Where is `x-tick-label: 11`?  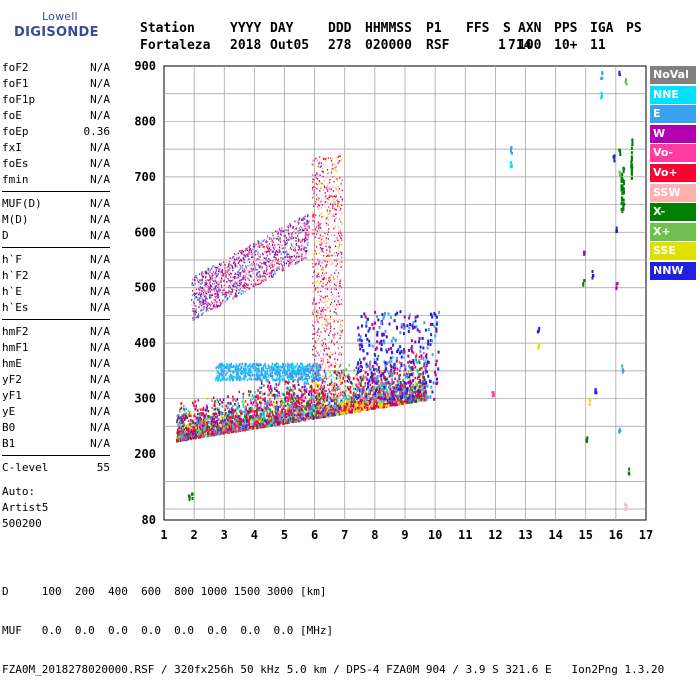
x-tick-label: 11 is located at coordinates (465, 535).